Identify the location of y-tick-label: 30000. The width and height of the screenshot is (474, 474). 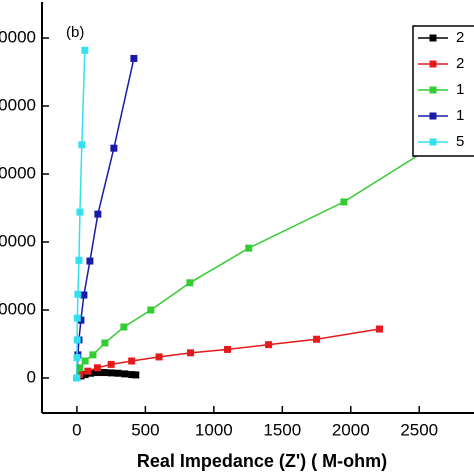
(18, 172).